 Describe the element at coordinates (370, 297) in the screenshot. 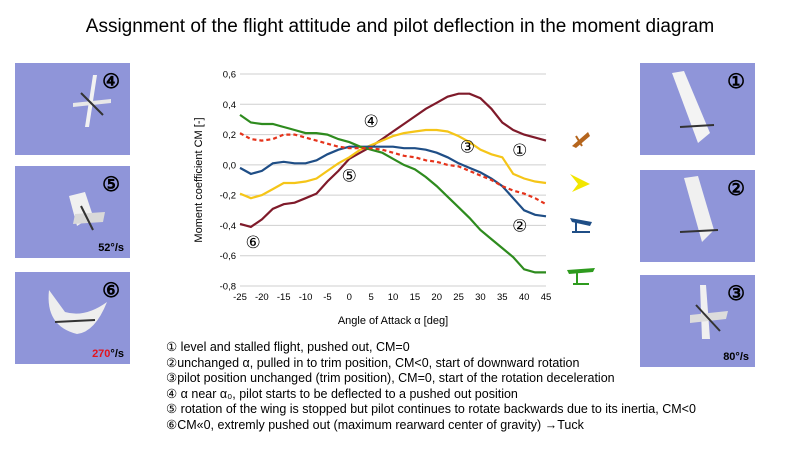

I see `x-tick-label: 5` at that location.